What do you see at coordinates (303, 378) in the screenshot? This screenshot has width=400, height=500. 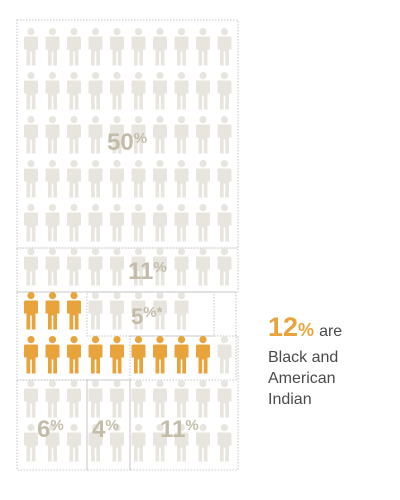 I see `callout-text: Black and American Indian` at bounding box center [303, 378].